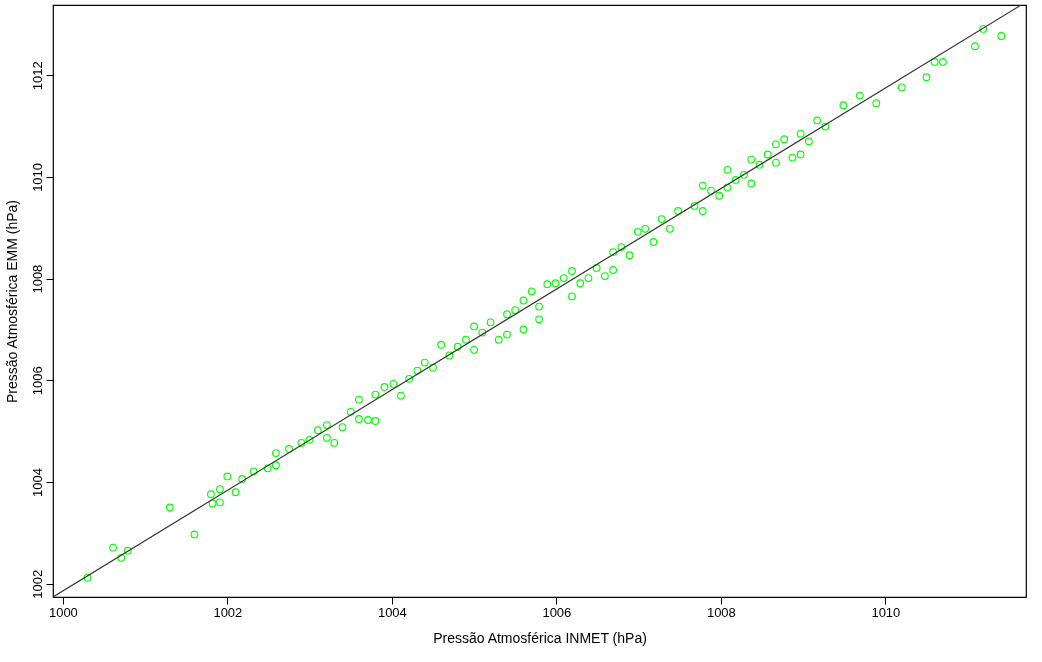 This screenshot has height=662, width=1042. What do you see at coordinates (63, 612) in the screenshot?
I see `x-tick-label: 1000` at bounding box center [63, 612].